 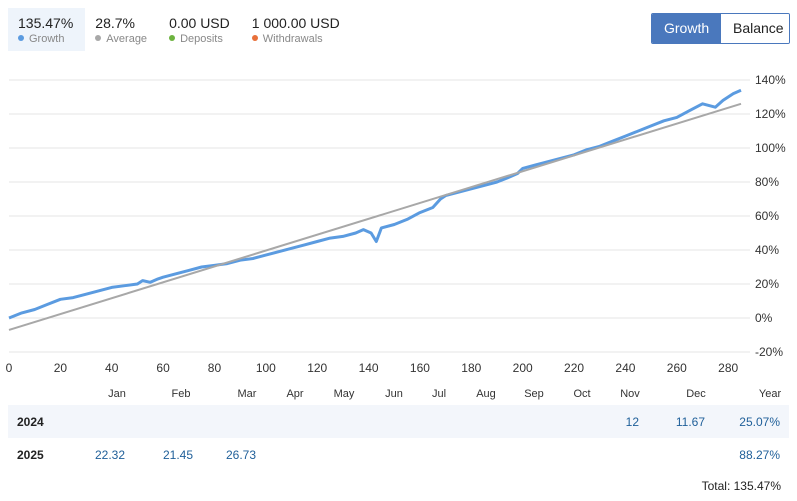 I want to click on x-tick-label: 260, so click(x=677, y=368).